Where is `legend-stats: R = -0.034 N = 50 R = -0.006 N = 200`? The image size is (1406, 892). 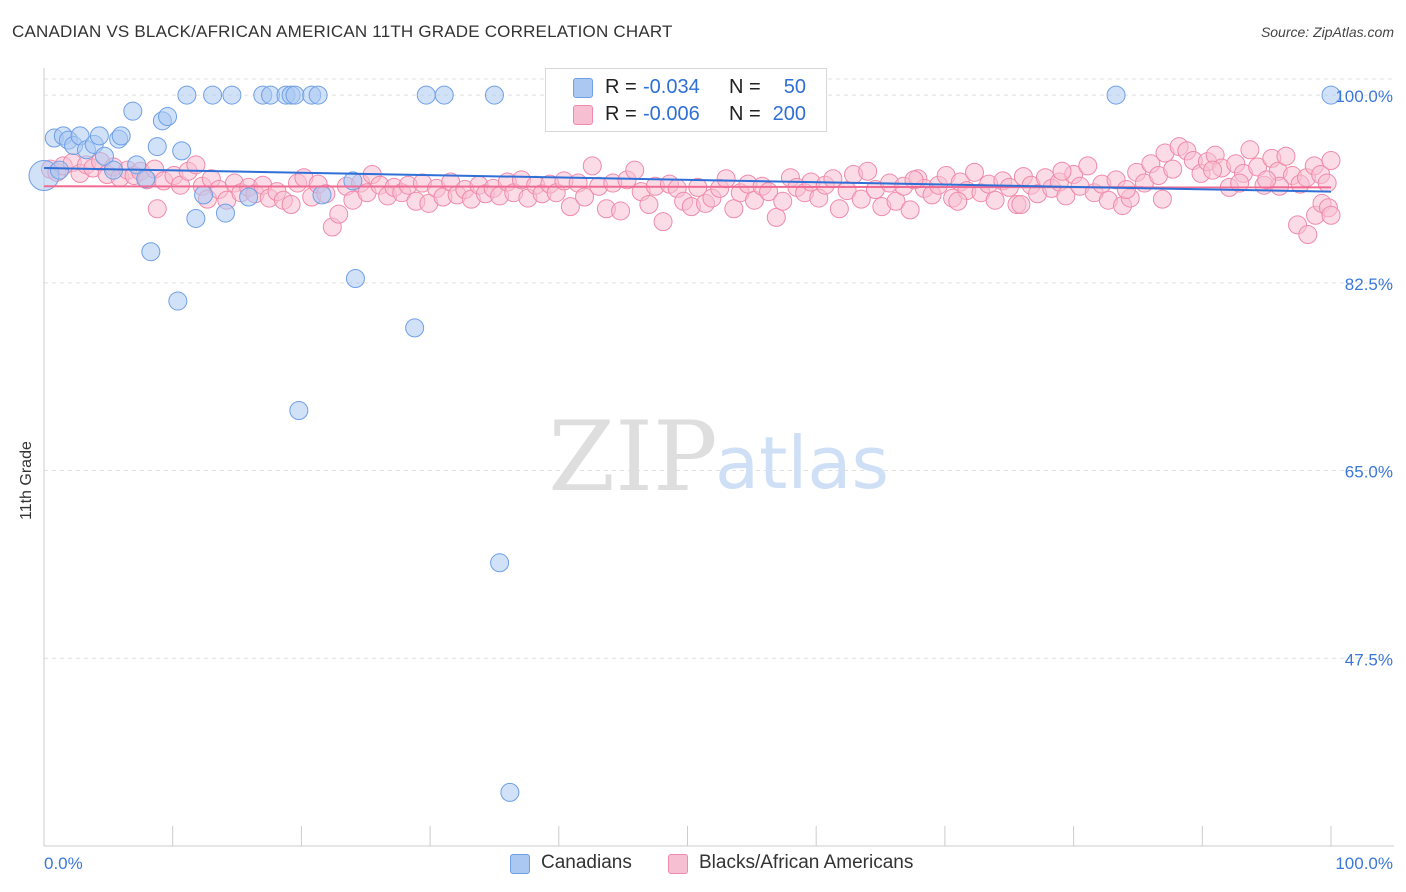
legend-stats: R = -0.034 N = 50 R = -0.006 N = 200 is located at coordinates (686, 100).